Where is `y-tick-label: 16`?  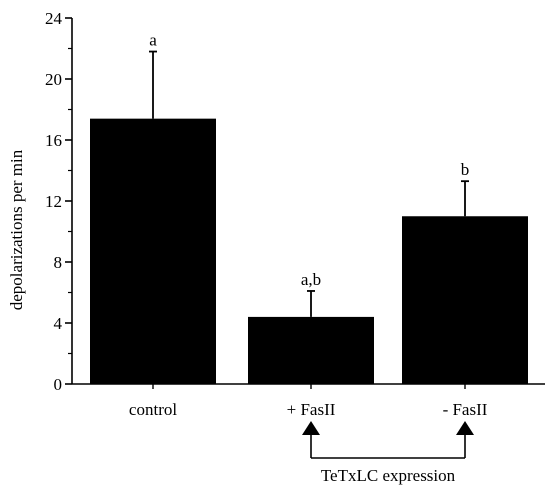 y-tick-label: 16 is located at coordinates (53, 140).